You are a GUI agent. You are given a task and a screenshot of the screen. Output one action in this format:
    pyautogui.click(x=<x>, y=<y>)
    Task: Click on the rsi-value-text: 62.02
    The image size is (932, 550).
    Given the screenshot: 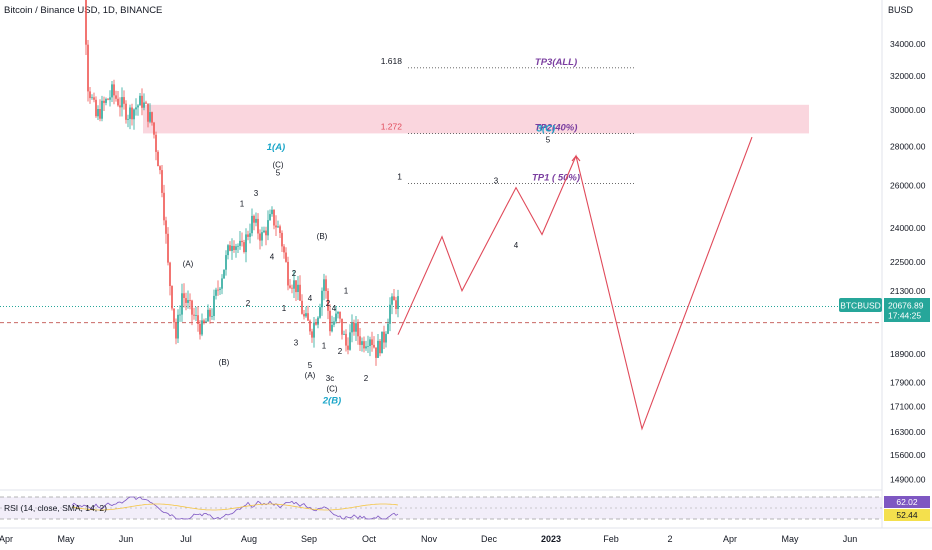 What is the action you would take?
    pyautogui.click(x=907, y=502)
    